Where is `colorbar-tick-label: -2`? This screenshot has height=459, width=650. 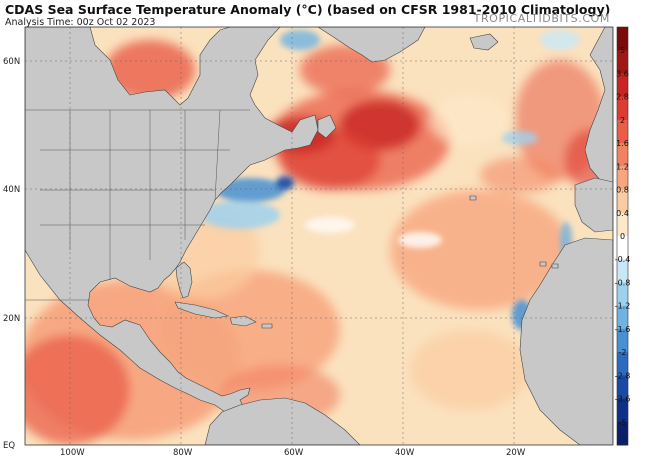 colorbar-tick-label: -2 is located at coordinates (623, 352).